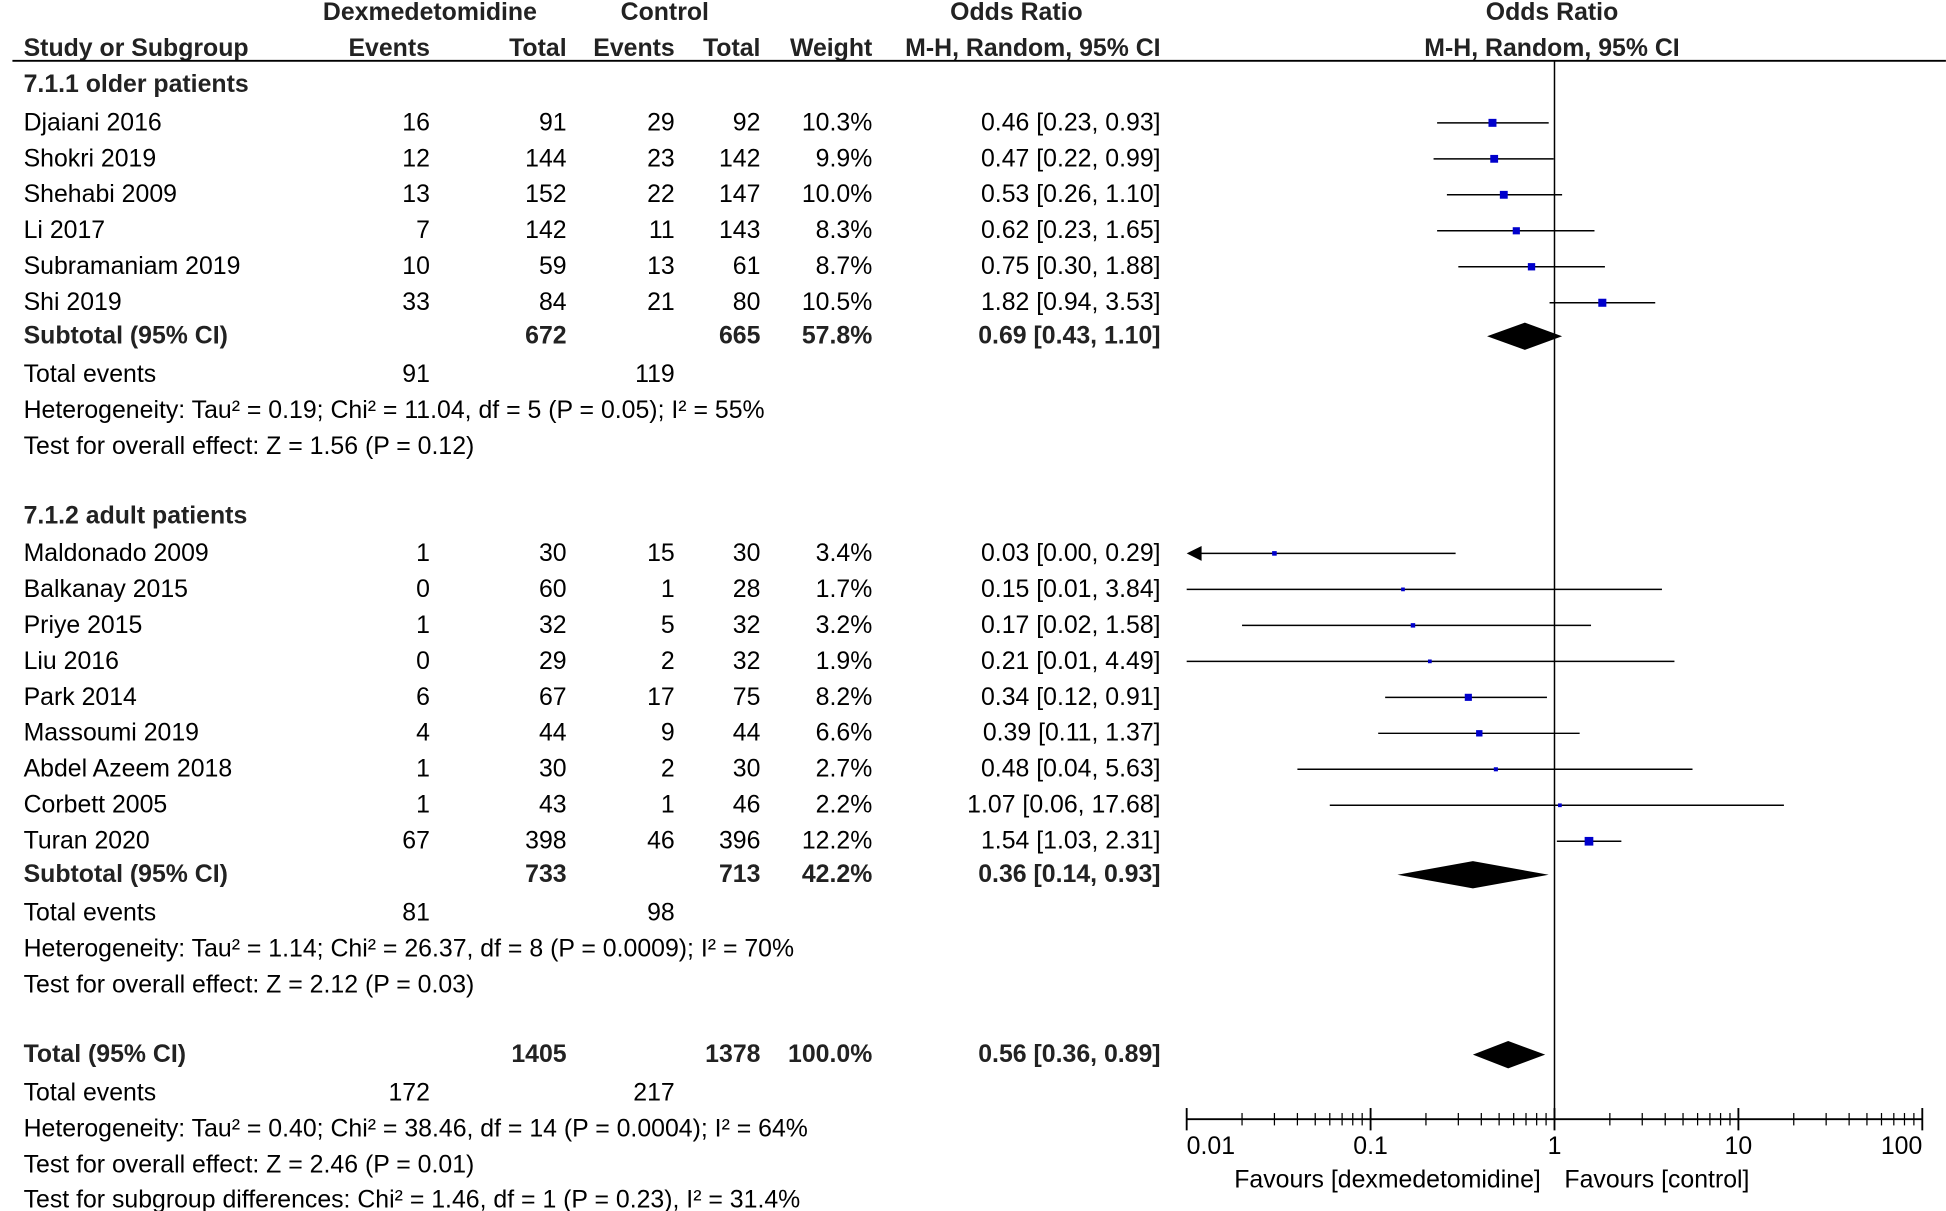  What do you see at coordinates (844, 661) in the screenshot?
I see `study-weight: 1.9%` at bounding box center [844, 661].